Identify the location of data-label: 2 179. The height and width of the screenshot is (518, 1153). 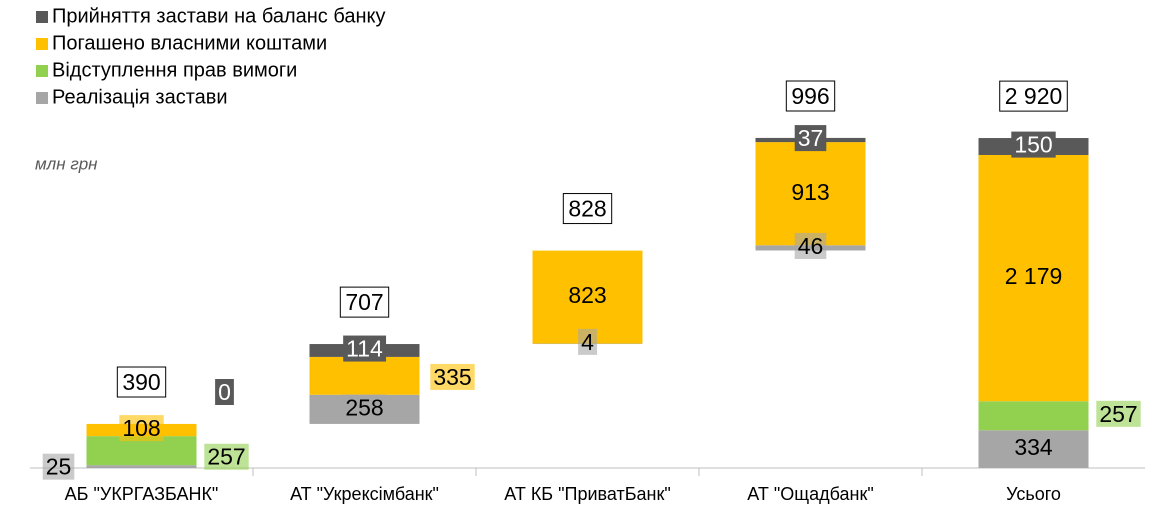
(1034, 276).